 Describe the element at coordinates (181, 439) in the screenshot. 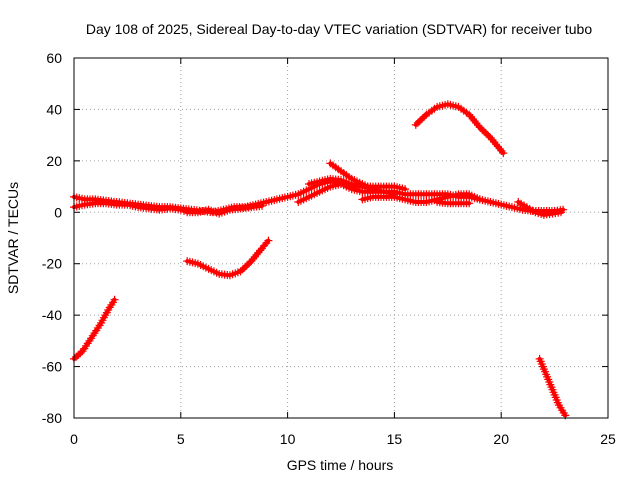

I see `x-tick-label: 5` at that location.